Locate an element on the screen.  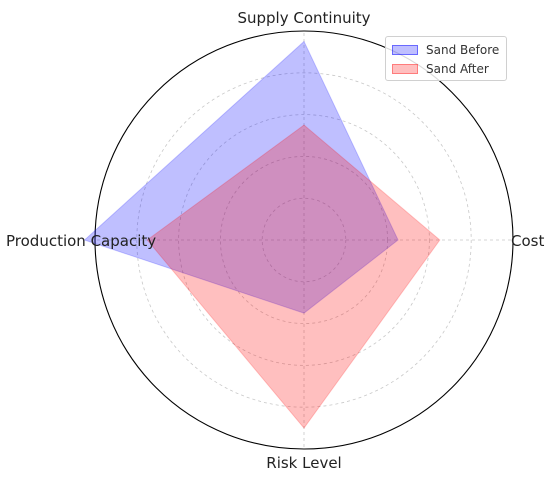
axis-label-supply-continuity: Supply Continuity is located at coordinates (303, 18).